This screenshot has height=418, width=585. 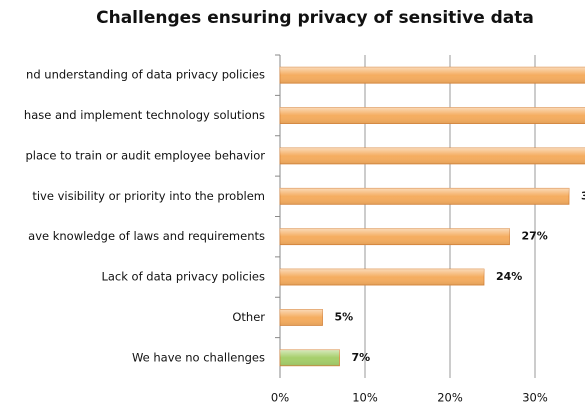 What do you see at coordinates (365, 398) in the screenshot?
I see `x-tick-label: 10%` at bounding box center [365, 398].